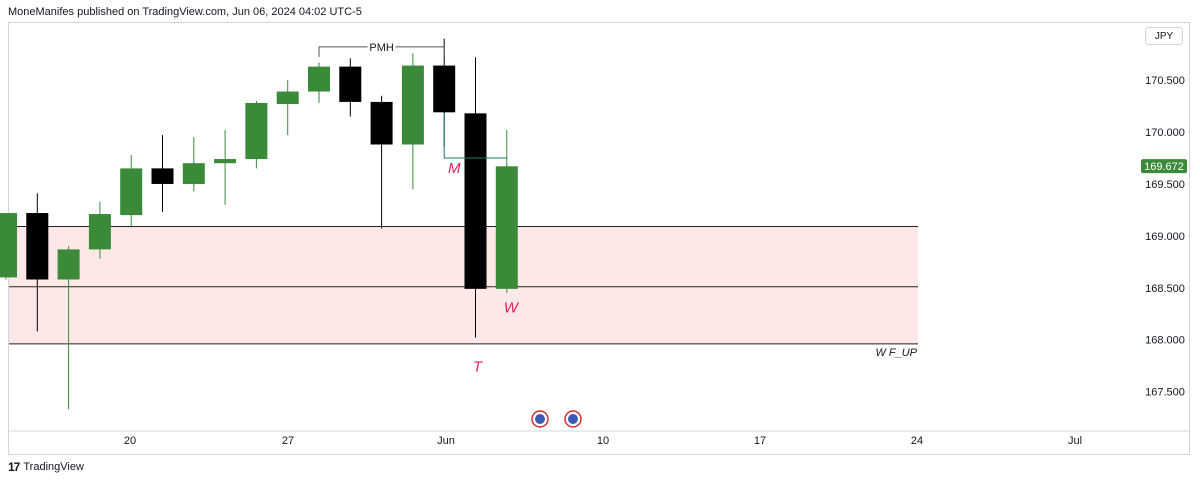 This screenshot has width=1200, height=482. What do you see at coordinates (446, 441) in the screenshot?
I see `x-tick-label: Jun` at bounding box center [446, 441].